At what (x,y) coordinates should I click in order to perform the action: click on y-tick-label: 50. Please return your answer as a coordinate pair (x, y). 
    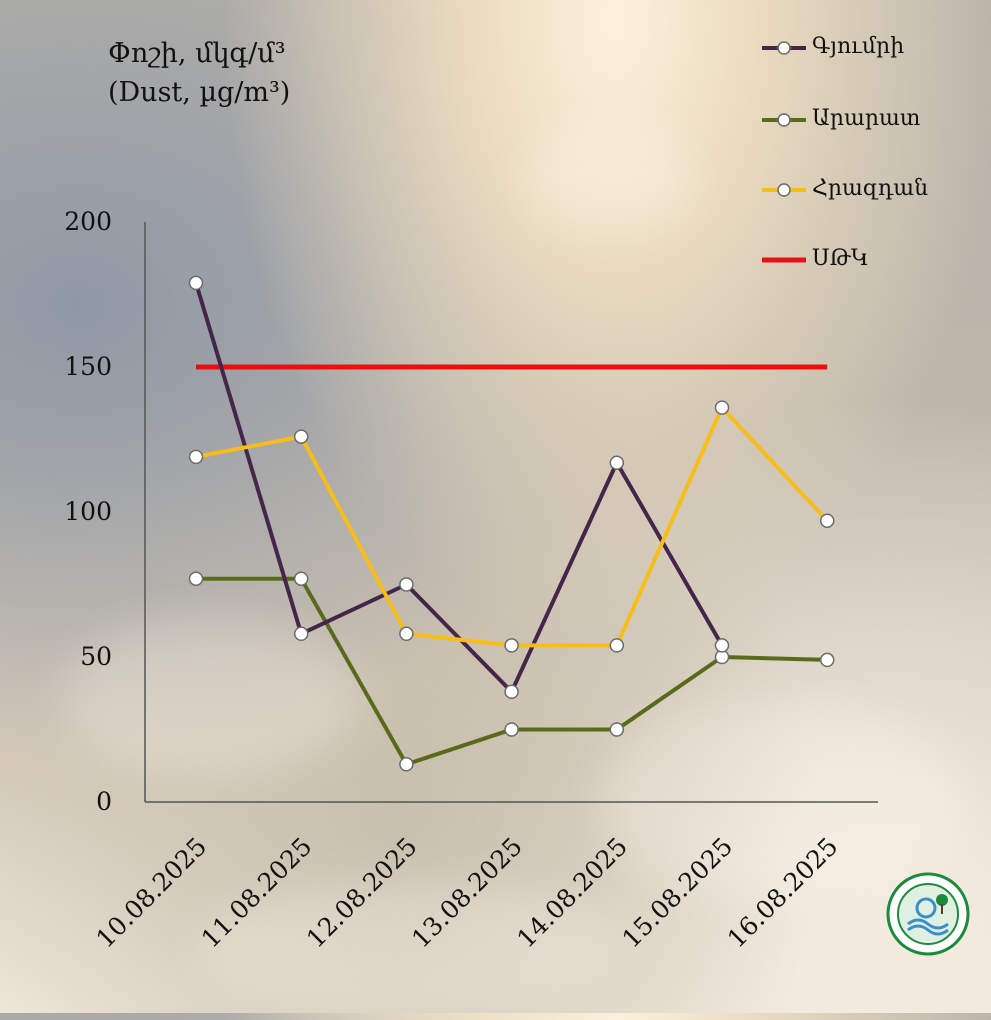
    Looking at the image, I should click on (96, 656).